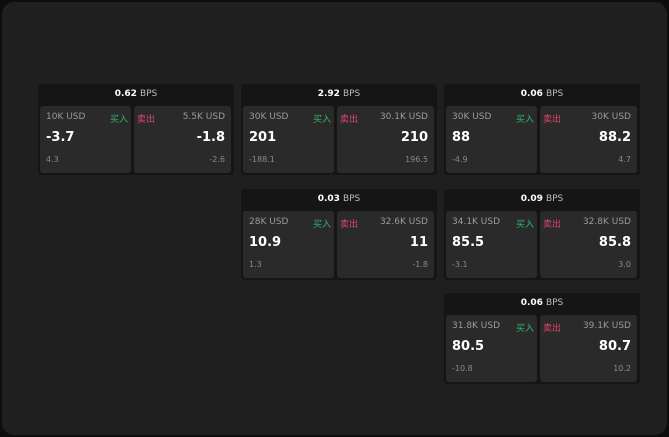 The width and height of the screenshot is (669, 437). Describe the element at coordinates (476, 326) in the screenshot. I see `bid-size: 31.8K USD` at that location.